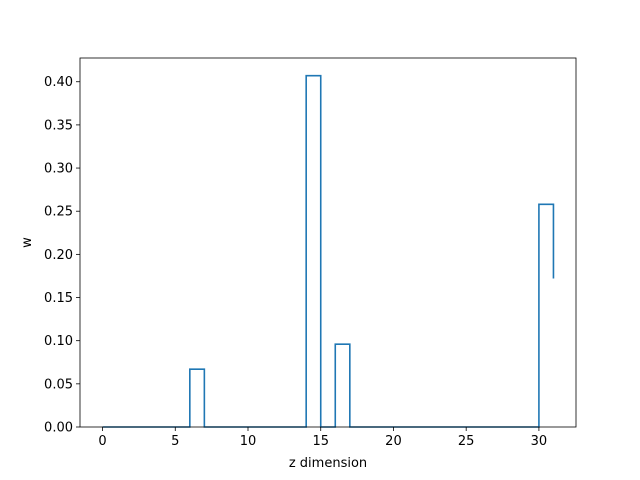 This screenshot has width=640, height=480. I want to click on y-tick-label: 0.35, so click(58, 125).